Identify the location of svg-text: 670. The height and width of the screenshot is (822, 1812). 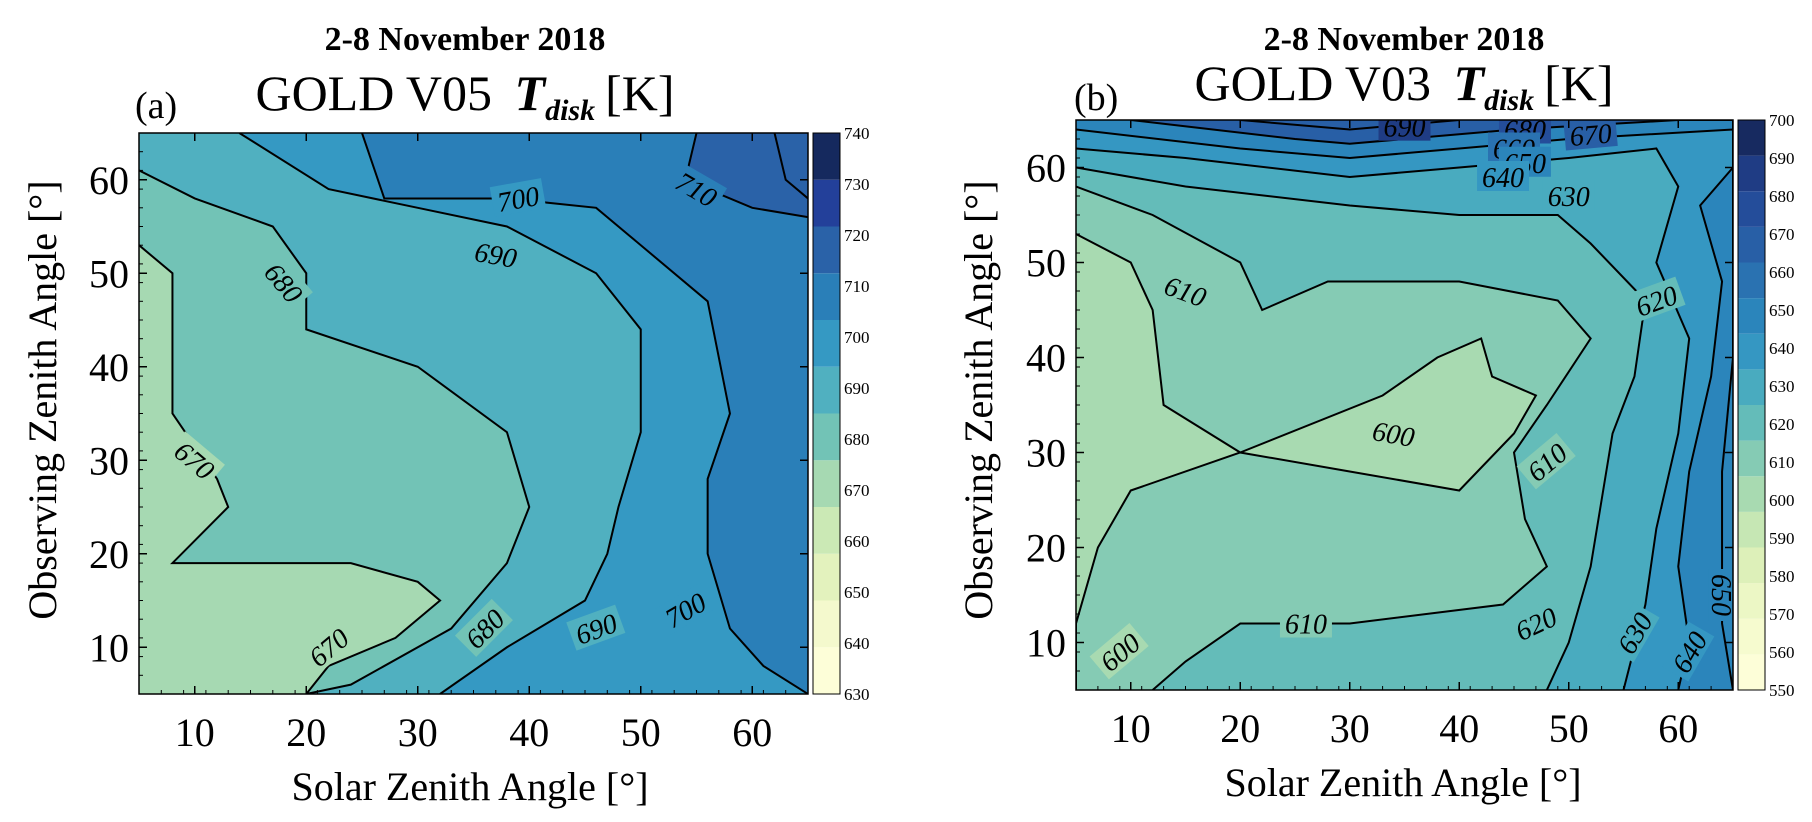
(1591, 135).